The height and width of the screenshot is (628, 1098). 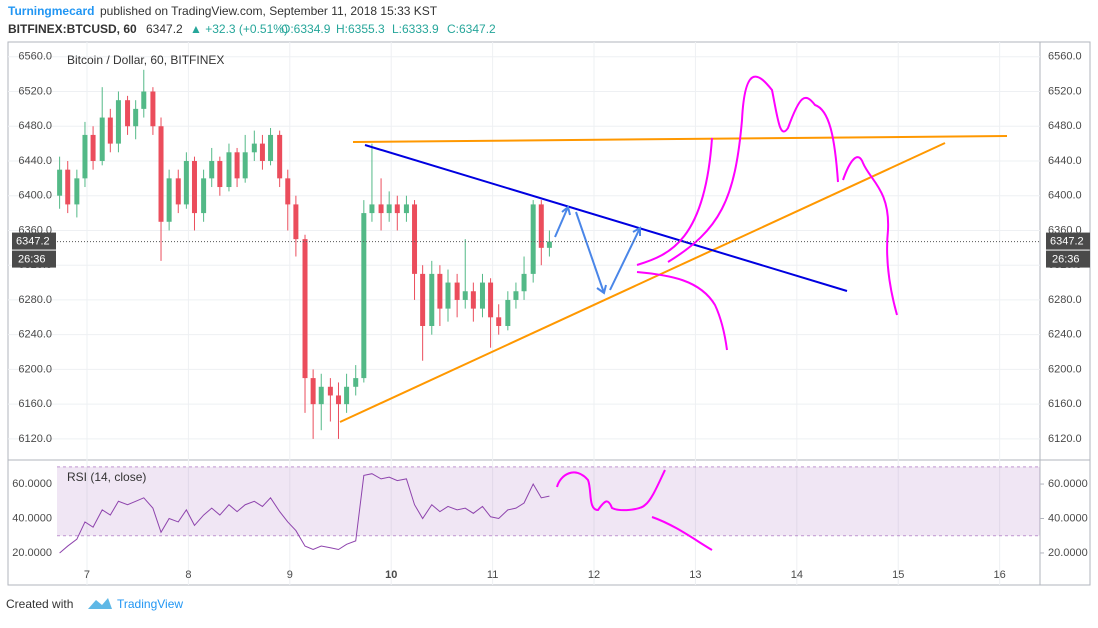 I want to click on y2-tick-label-right: 60.0000, so click(x=1068, y=484).